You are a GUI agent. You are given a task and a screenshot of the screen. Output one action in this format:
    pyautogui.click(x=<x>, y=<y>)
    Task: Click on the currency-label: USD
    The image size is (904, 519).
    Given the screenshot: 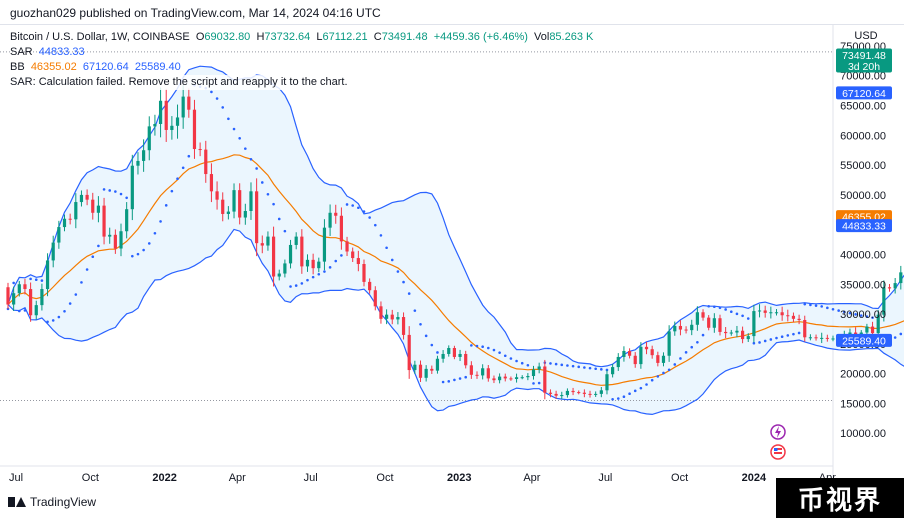 What is the action you would take?
    pyautogui.click(x=866, y=36)
    